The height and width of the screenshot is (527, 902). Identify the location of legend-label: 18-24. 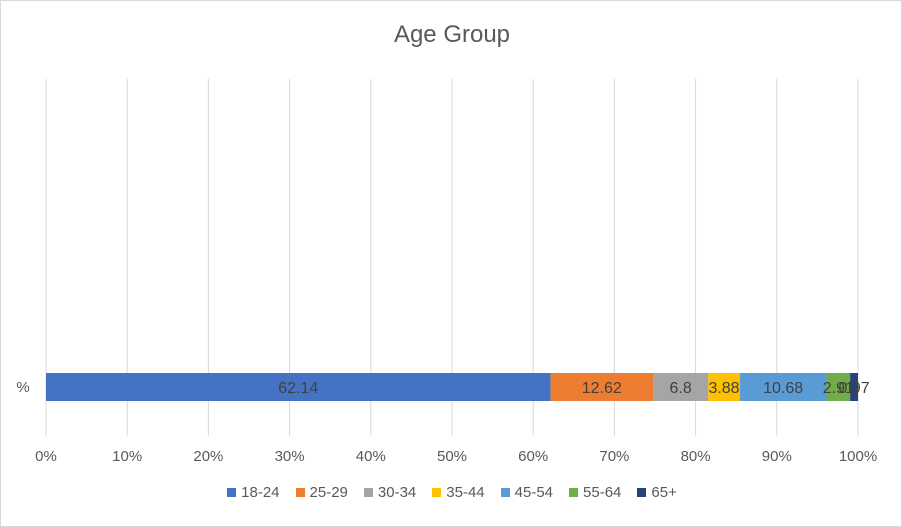
(260, 492).